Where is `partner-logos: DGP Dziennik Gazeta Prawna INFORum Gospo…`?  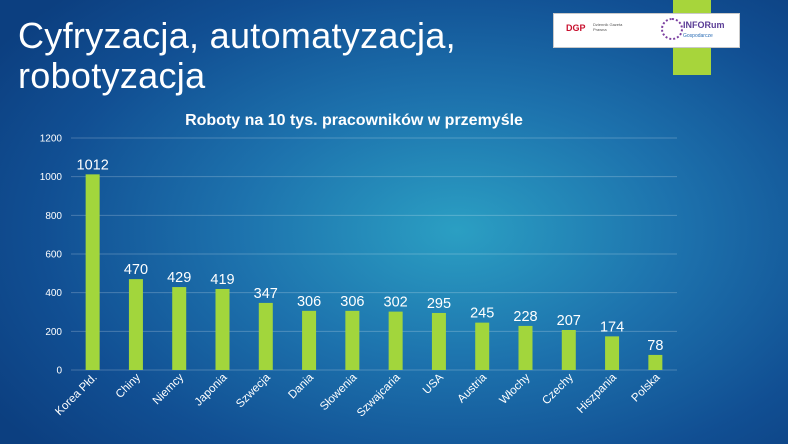
partner-logos: DGP Dziennik Gazeta Prawna INFORum Gospo… is located at coordinates (646, 30).